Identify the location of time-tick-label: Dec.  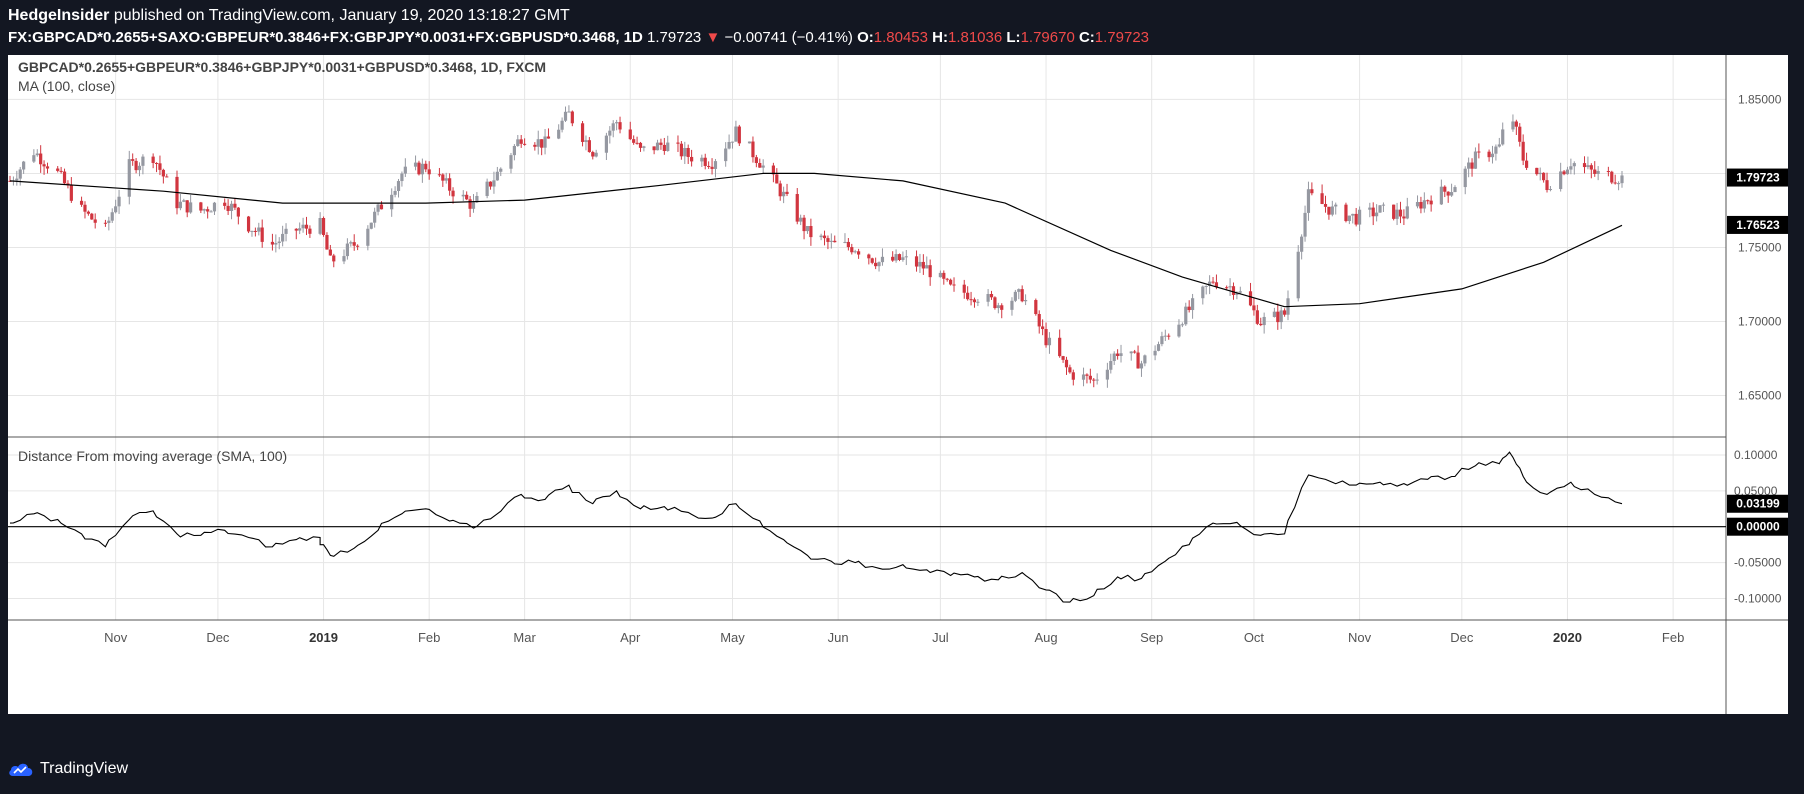
(1462, 637).